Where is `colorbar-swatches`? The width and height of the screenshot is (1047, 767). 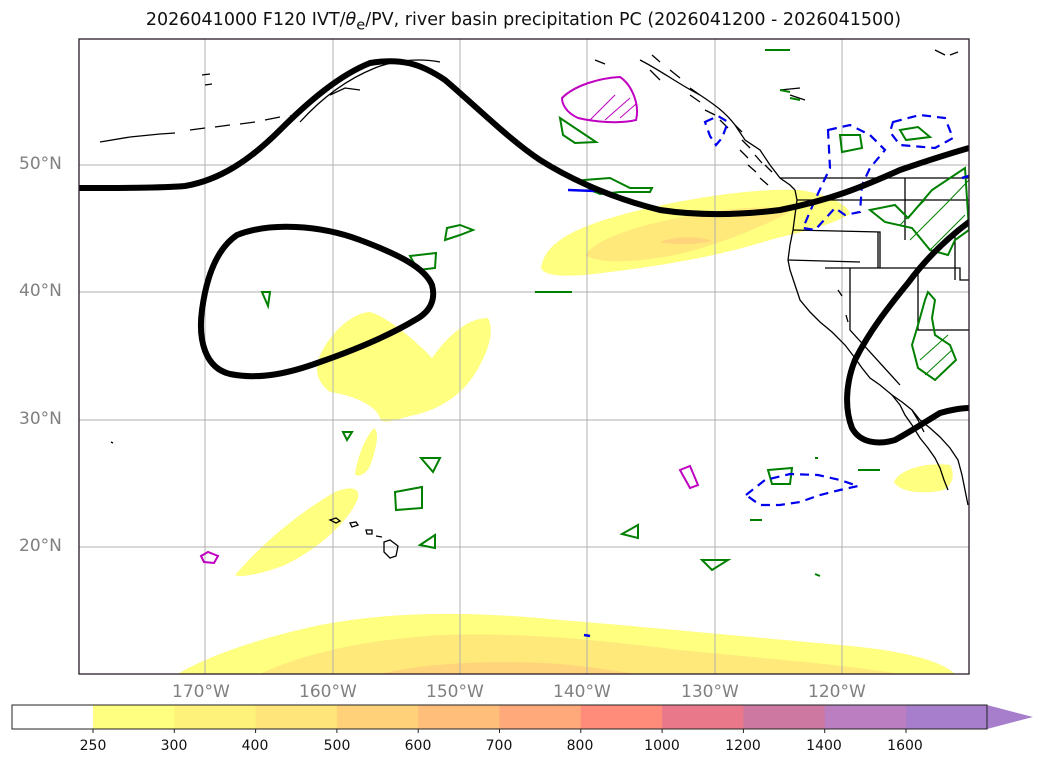 colorbar-swatches is located at coordinates (500, 717).